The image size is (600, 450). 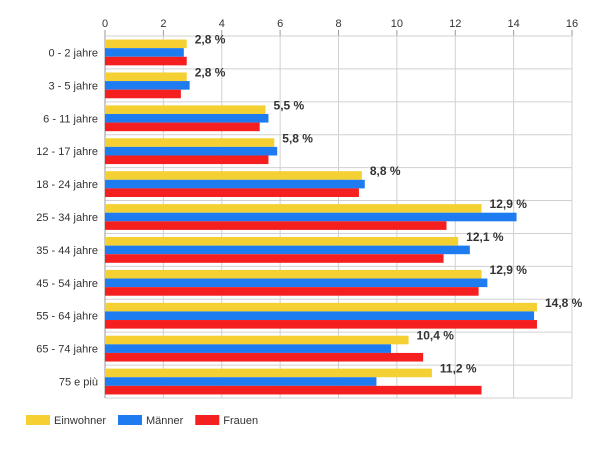 I want to click on data-label: 11,2 %, so click(x=458, y=369).